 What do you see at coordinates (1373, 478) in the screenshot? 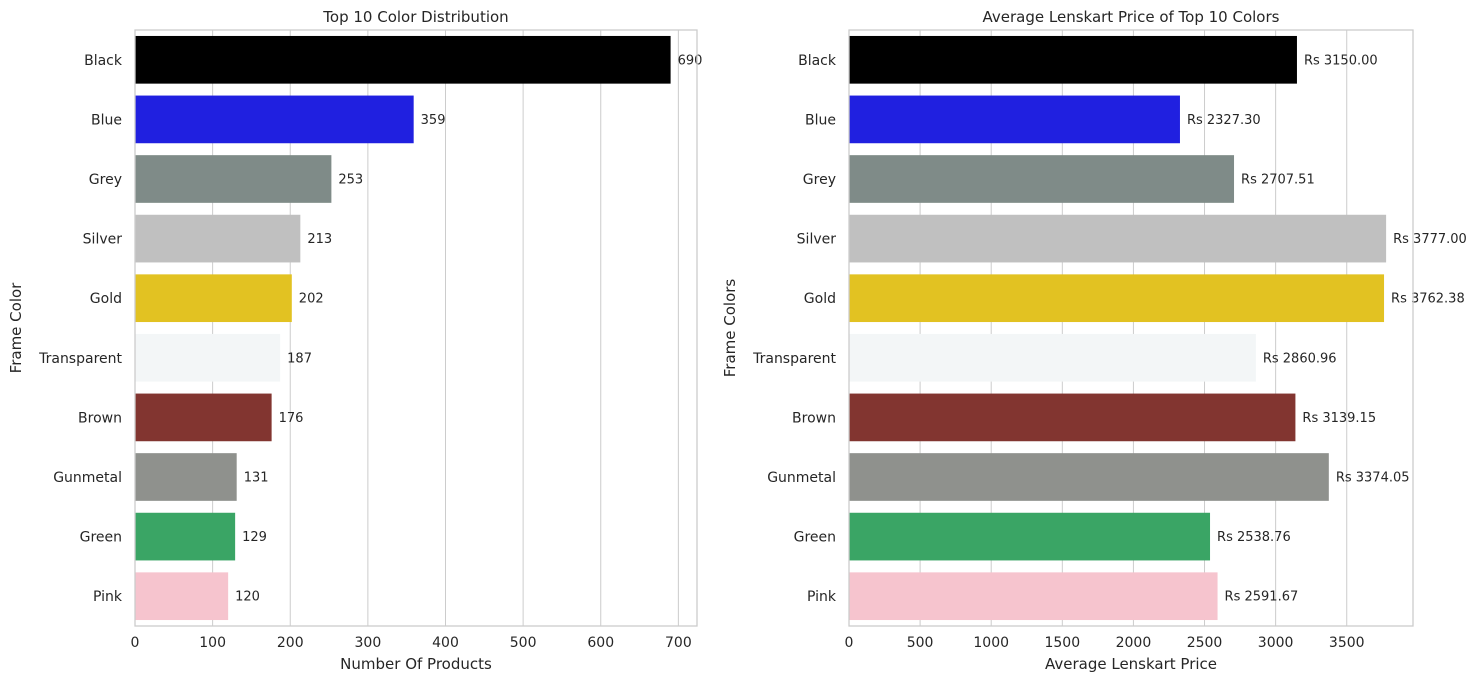
I see `data-label: Rs 3374.05` at bounding box center [1373, 478].